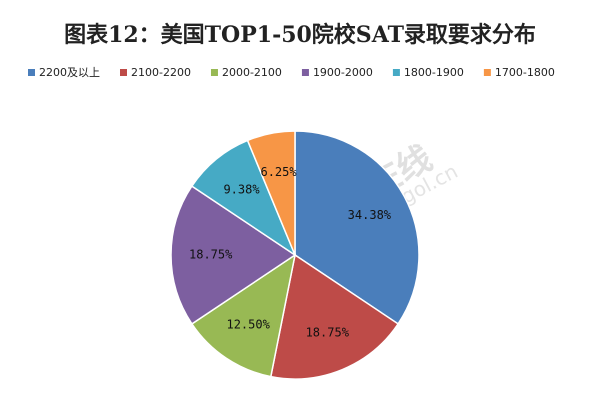  I want to click on data-label: 12.50%, so click(248, 325).